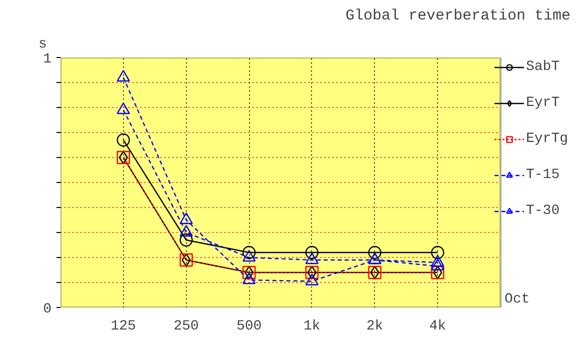 This screenshot has width=584, height=347. What do you see at coordinates (437, 326) in the screenshot?
I see `x-tick-label: 4k` at bounding box center [437, 326].